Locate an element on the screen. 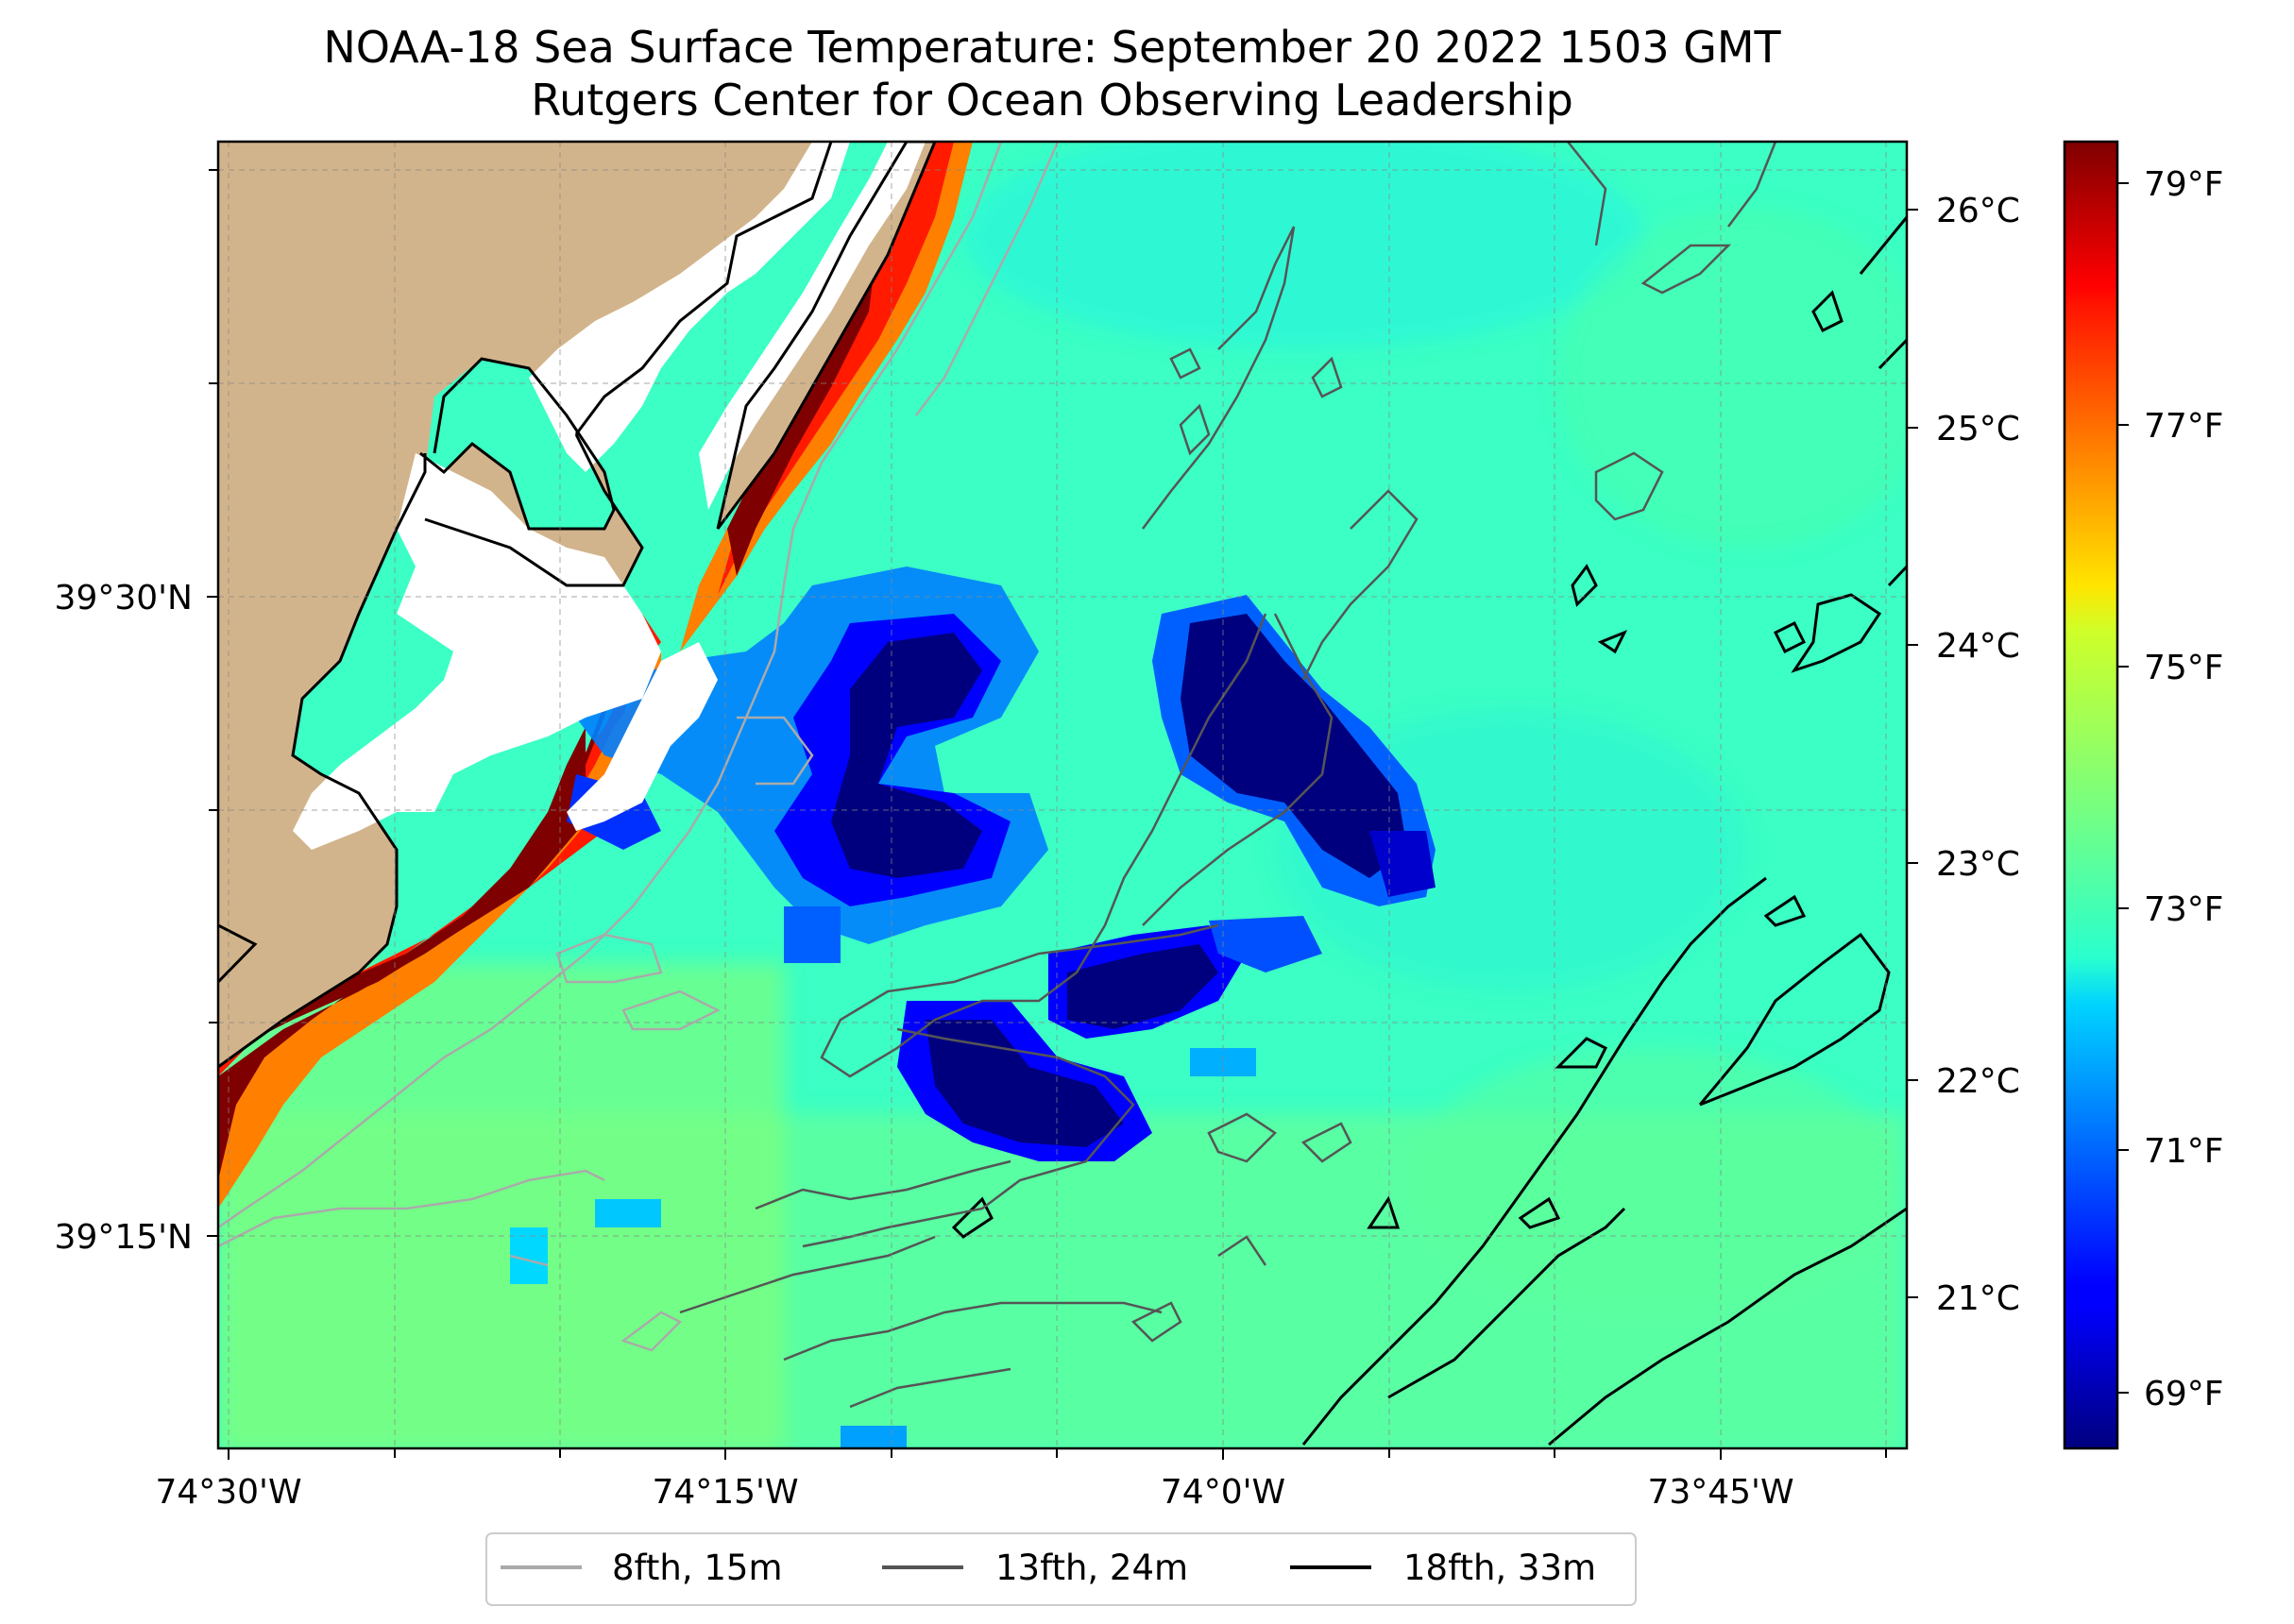 The width and height of the screenshot is (2294, 1624). fahrenheit-label-77: 77°F is located at coordinates (2184, 426).